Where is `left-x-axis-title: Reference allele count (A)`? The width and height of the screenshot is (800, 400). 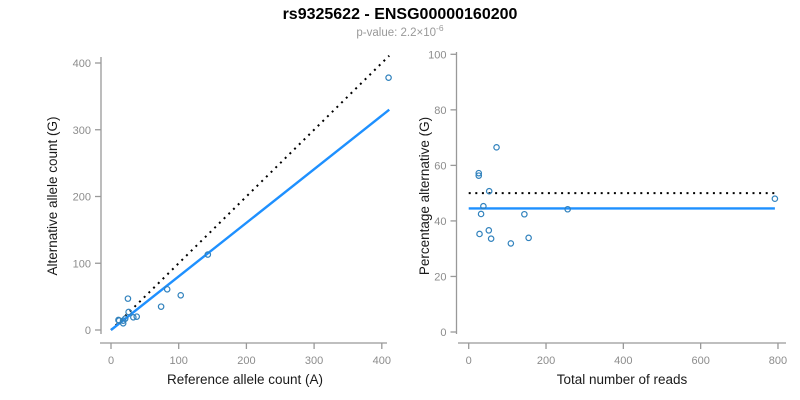 left-x-axis-title: Reference allele count (A) is located at coordinates (245, 379).